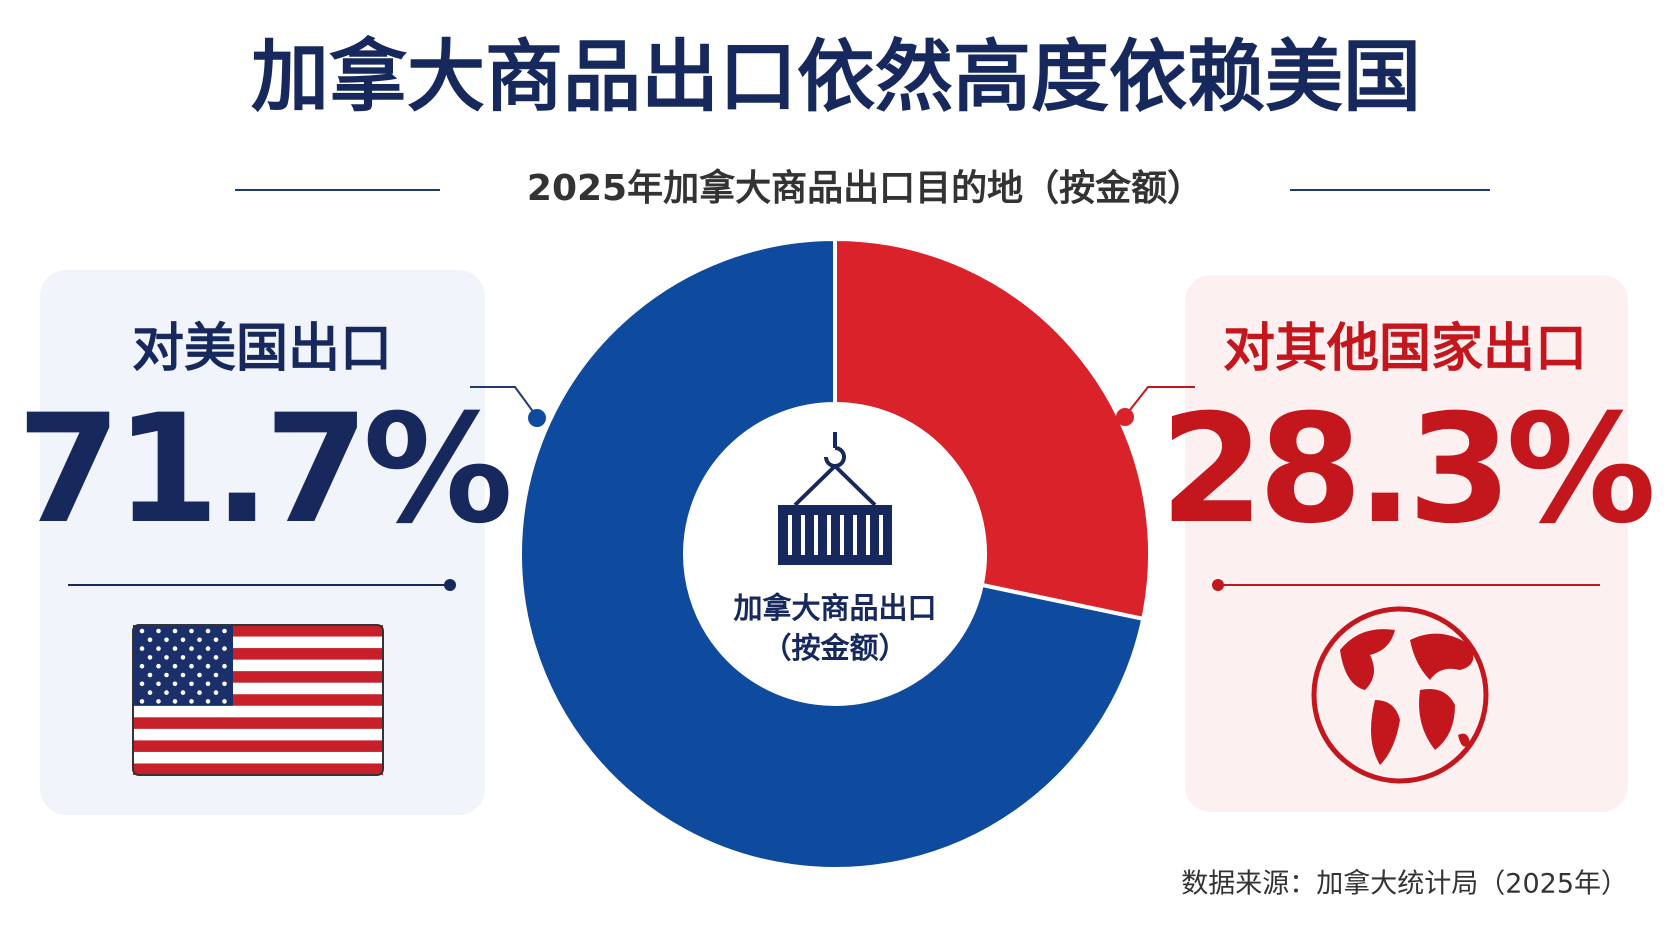  Describe the element at coordinates (1400, 695) in the screenshot. I see `globe-icon` at that location.